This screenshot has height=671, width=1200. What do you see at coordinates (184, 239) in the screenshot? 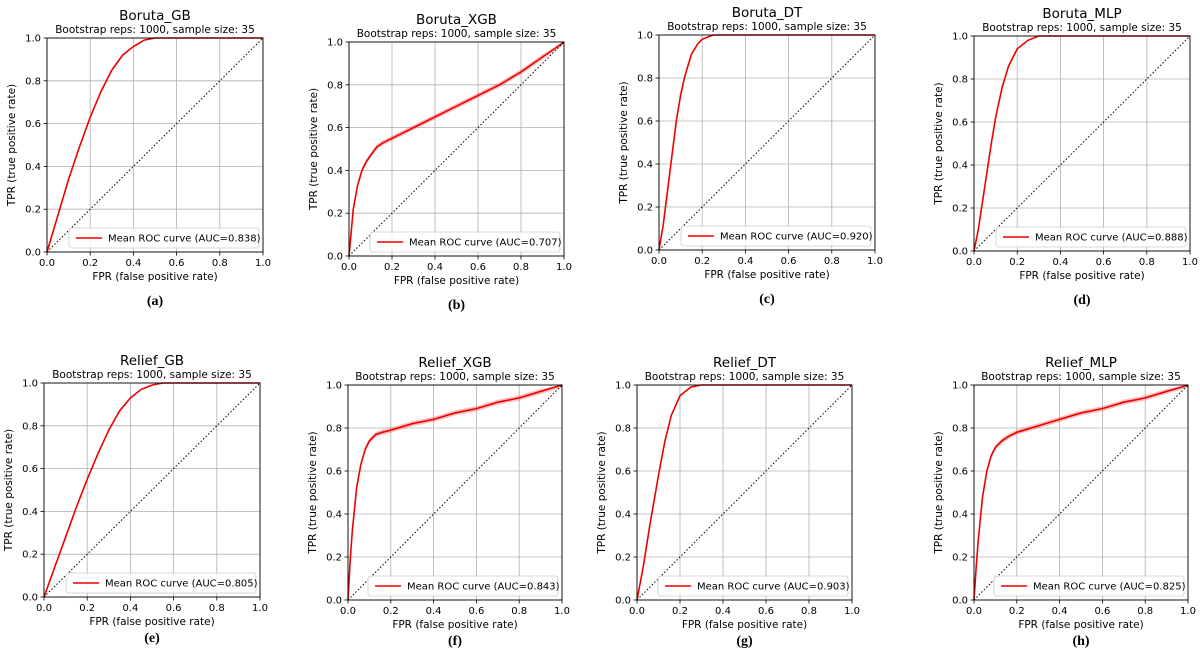
I see `legend-entry: Mean ROC curve (AUC=0.838)` at bounding box center [184, 239].